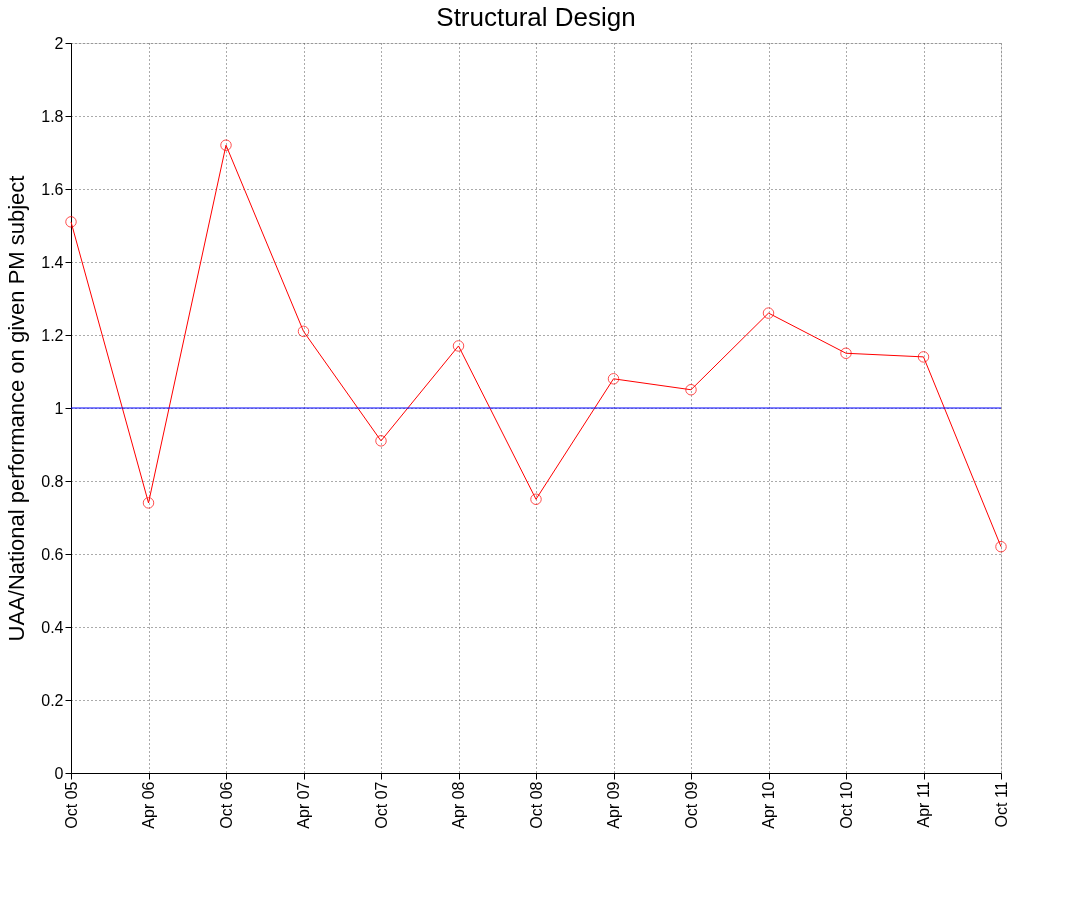 This screenshot has width=1073, height=898. I want to click on x-tick-label: Apr 11, so click(923, 804).